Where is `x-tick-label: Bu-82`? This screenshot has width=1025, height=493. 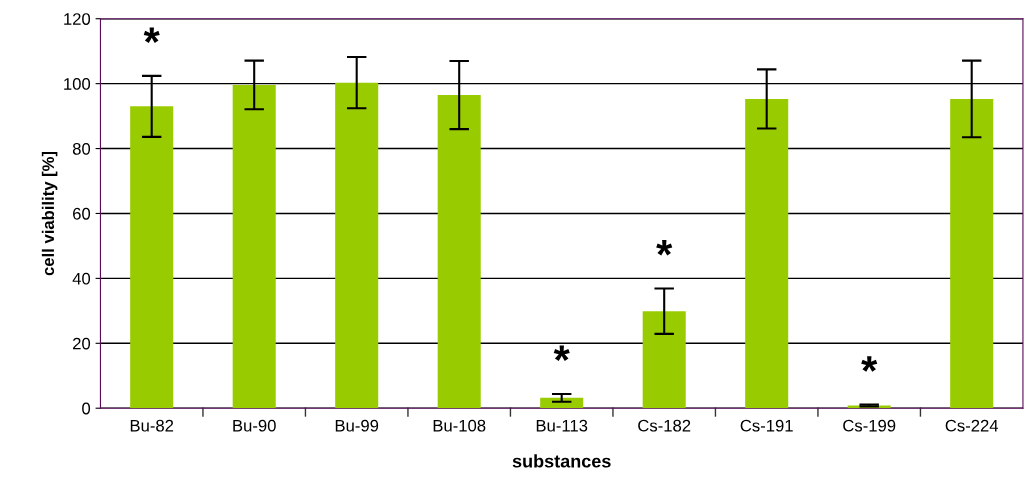
x-tick-label: Bu-82 is located at coordinates (152, 425).